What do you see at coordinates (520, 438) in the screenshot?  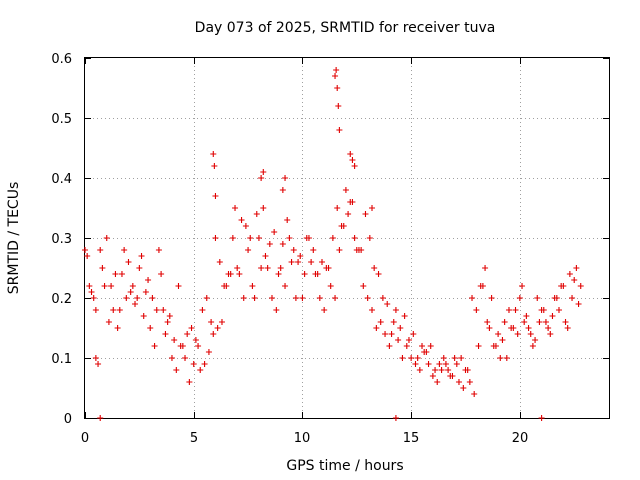 I see `x-tick-label: 20` at bounding box center [520, 438].